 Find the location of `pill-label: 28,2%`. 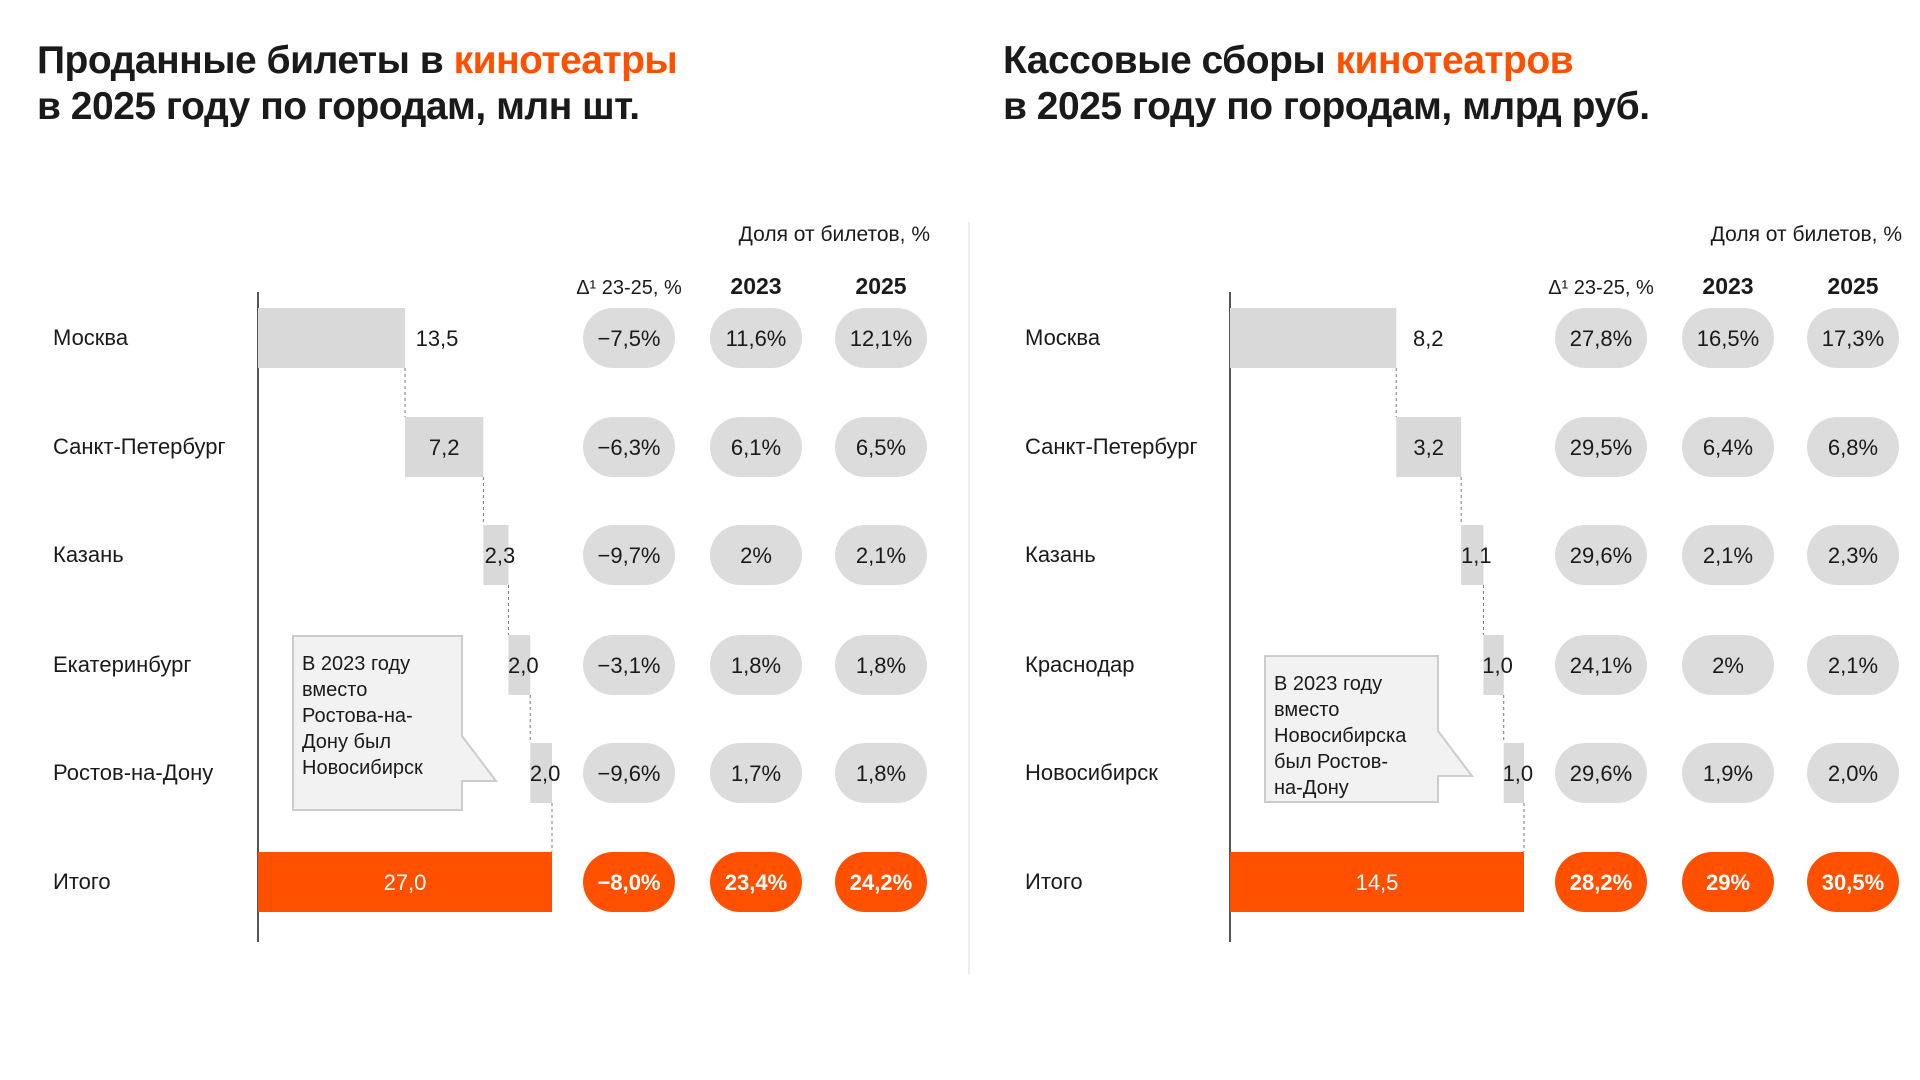

pill-label: 28,2% is located at coordinates (1601, 882).